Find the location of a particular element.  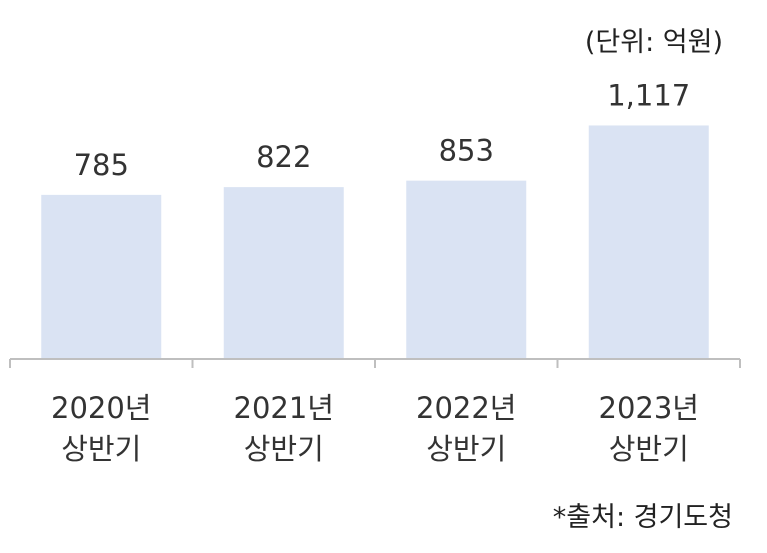

source-label: *출처: 경기도청 is located at coordinates (642, 517).